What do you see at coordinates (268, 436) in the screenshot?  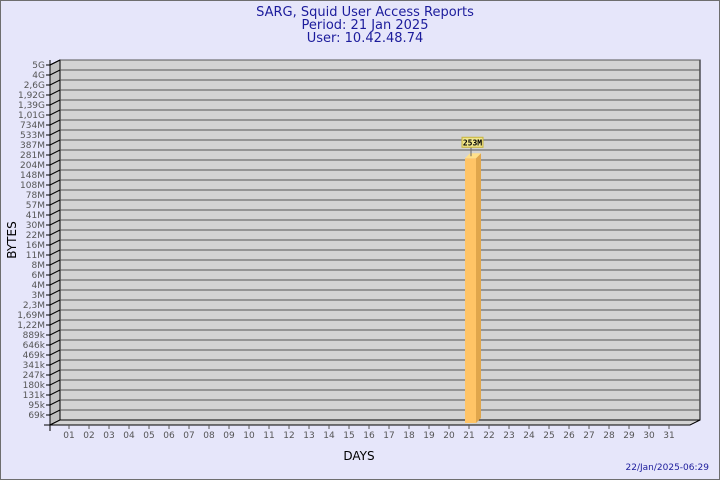 I see `x-tick-label: 11` at bounding box center [268, 436].